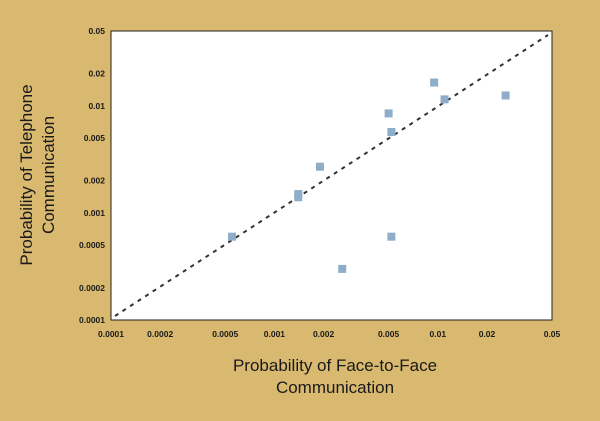 The height and width of the screenshot is (421, 600). Describe the element at coordinates (438, 334) in the screenshot. I see `x-tick-label: 0.01` at that location.